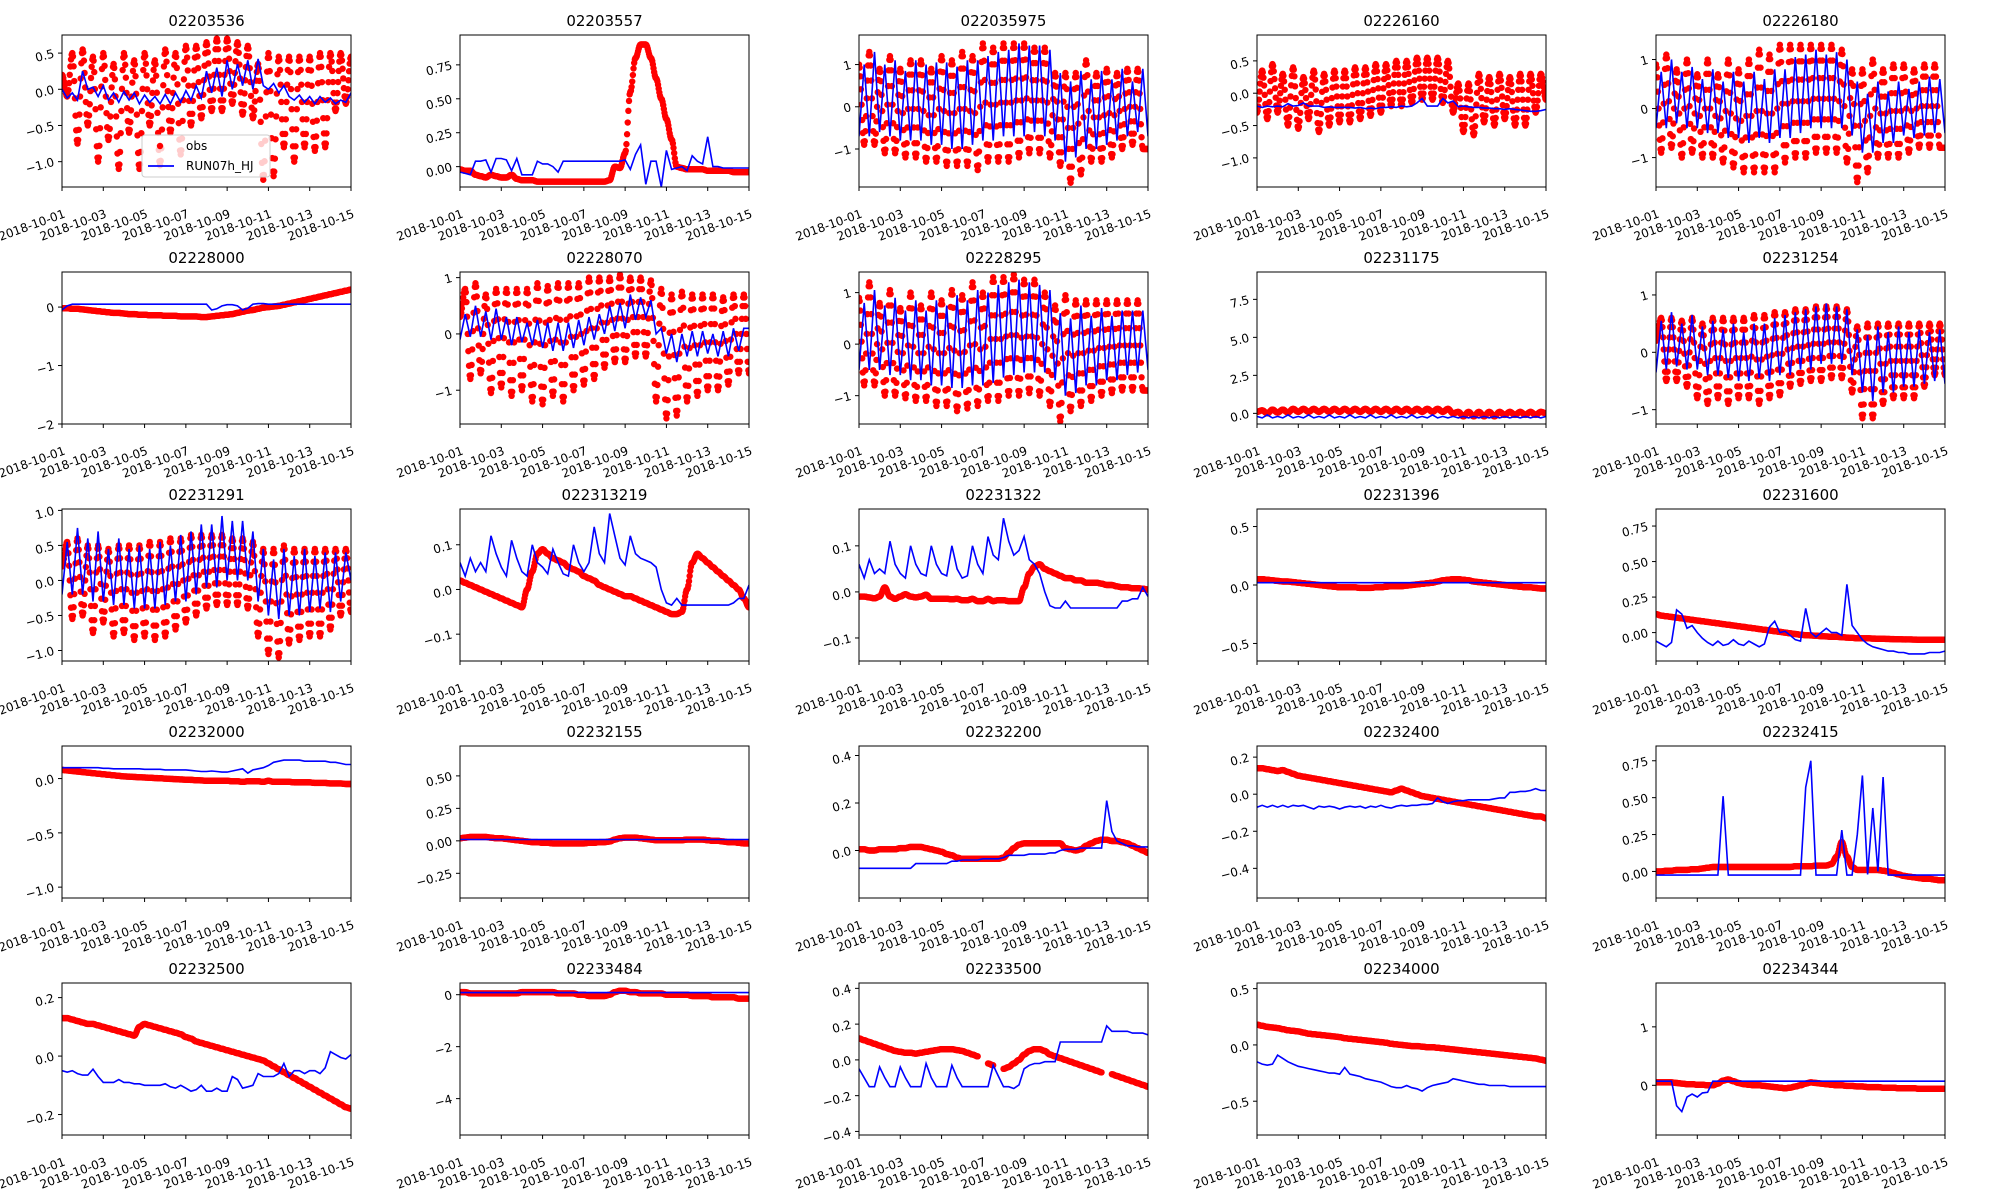 This screenshot has width=2000, height=1200. Describe the element at coordinates (206, 303) in the screenshot. I see `plot-area` at that location.